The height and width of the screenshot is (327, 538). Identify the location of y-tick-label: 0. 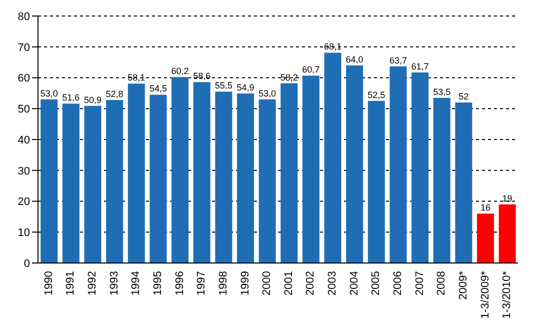
(27, 264).